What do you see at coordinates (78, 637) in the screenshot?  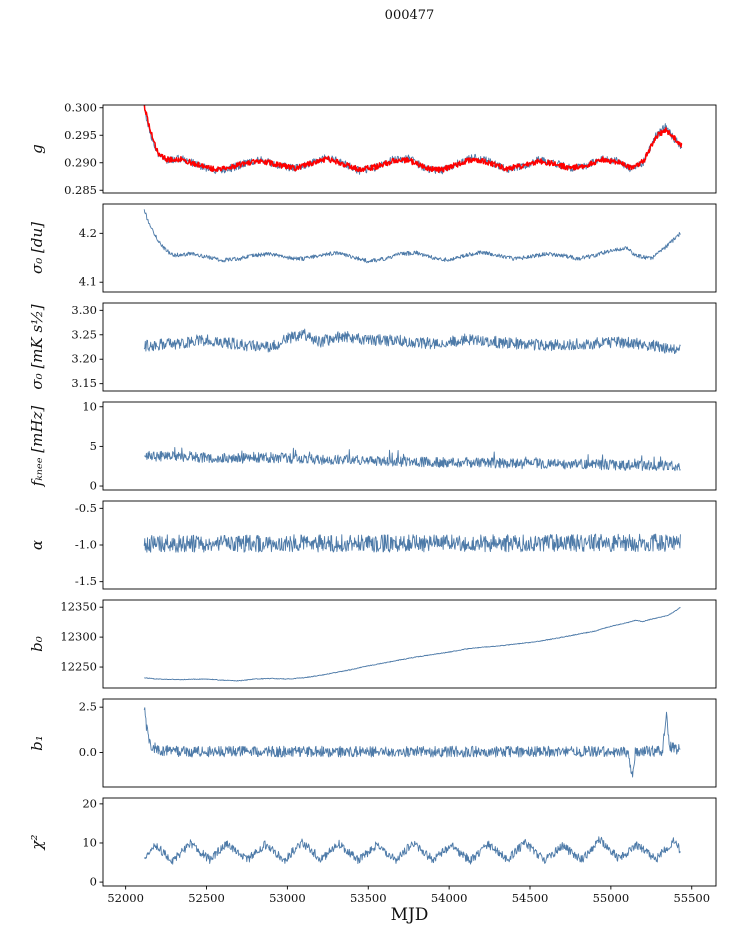 I see `y-tick-label: 12300` at bounding box center [78, 637].